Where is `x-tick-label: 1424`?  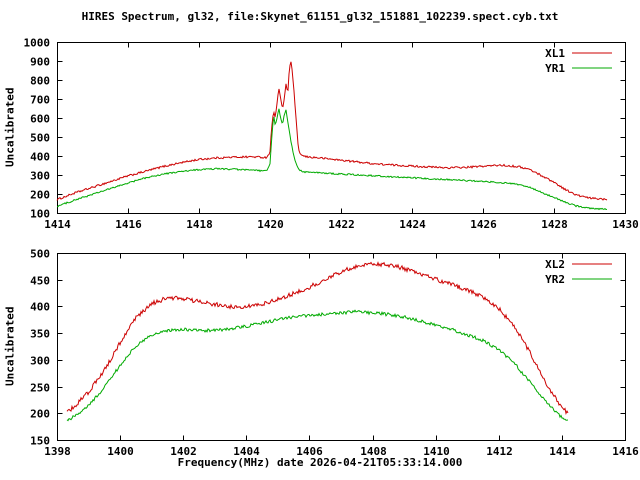 x-tick-label: 1424 is located at coordinates (412, 224).